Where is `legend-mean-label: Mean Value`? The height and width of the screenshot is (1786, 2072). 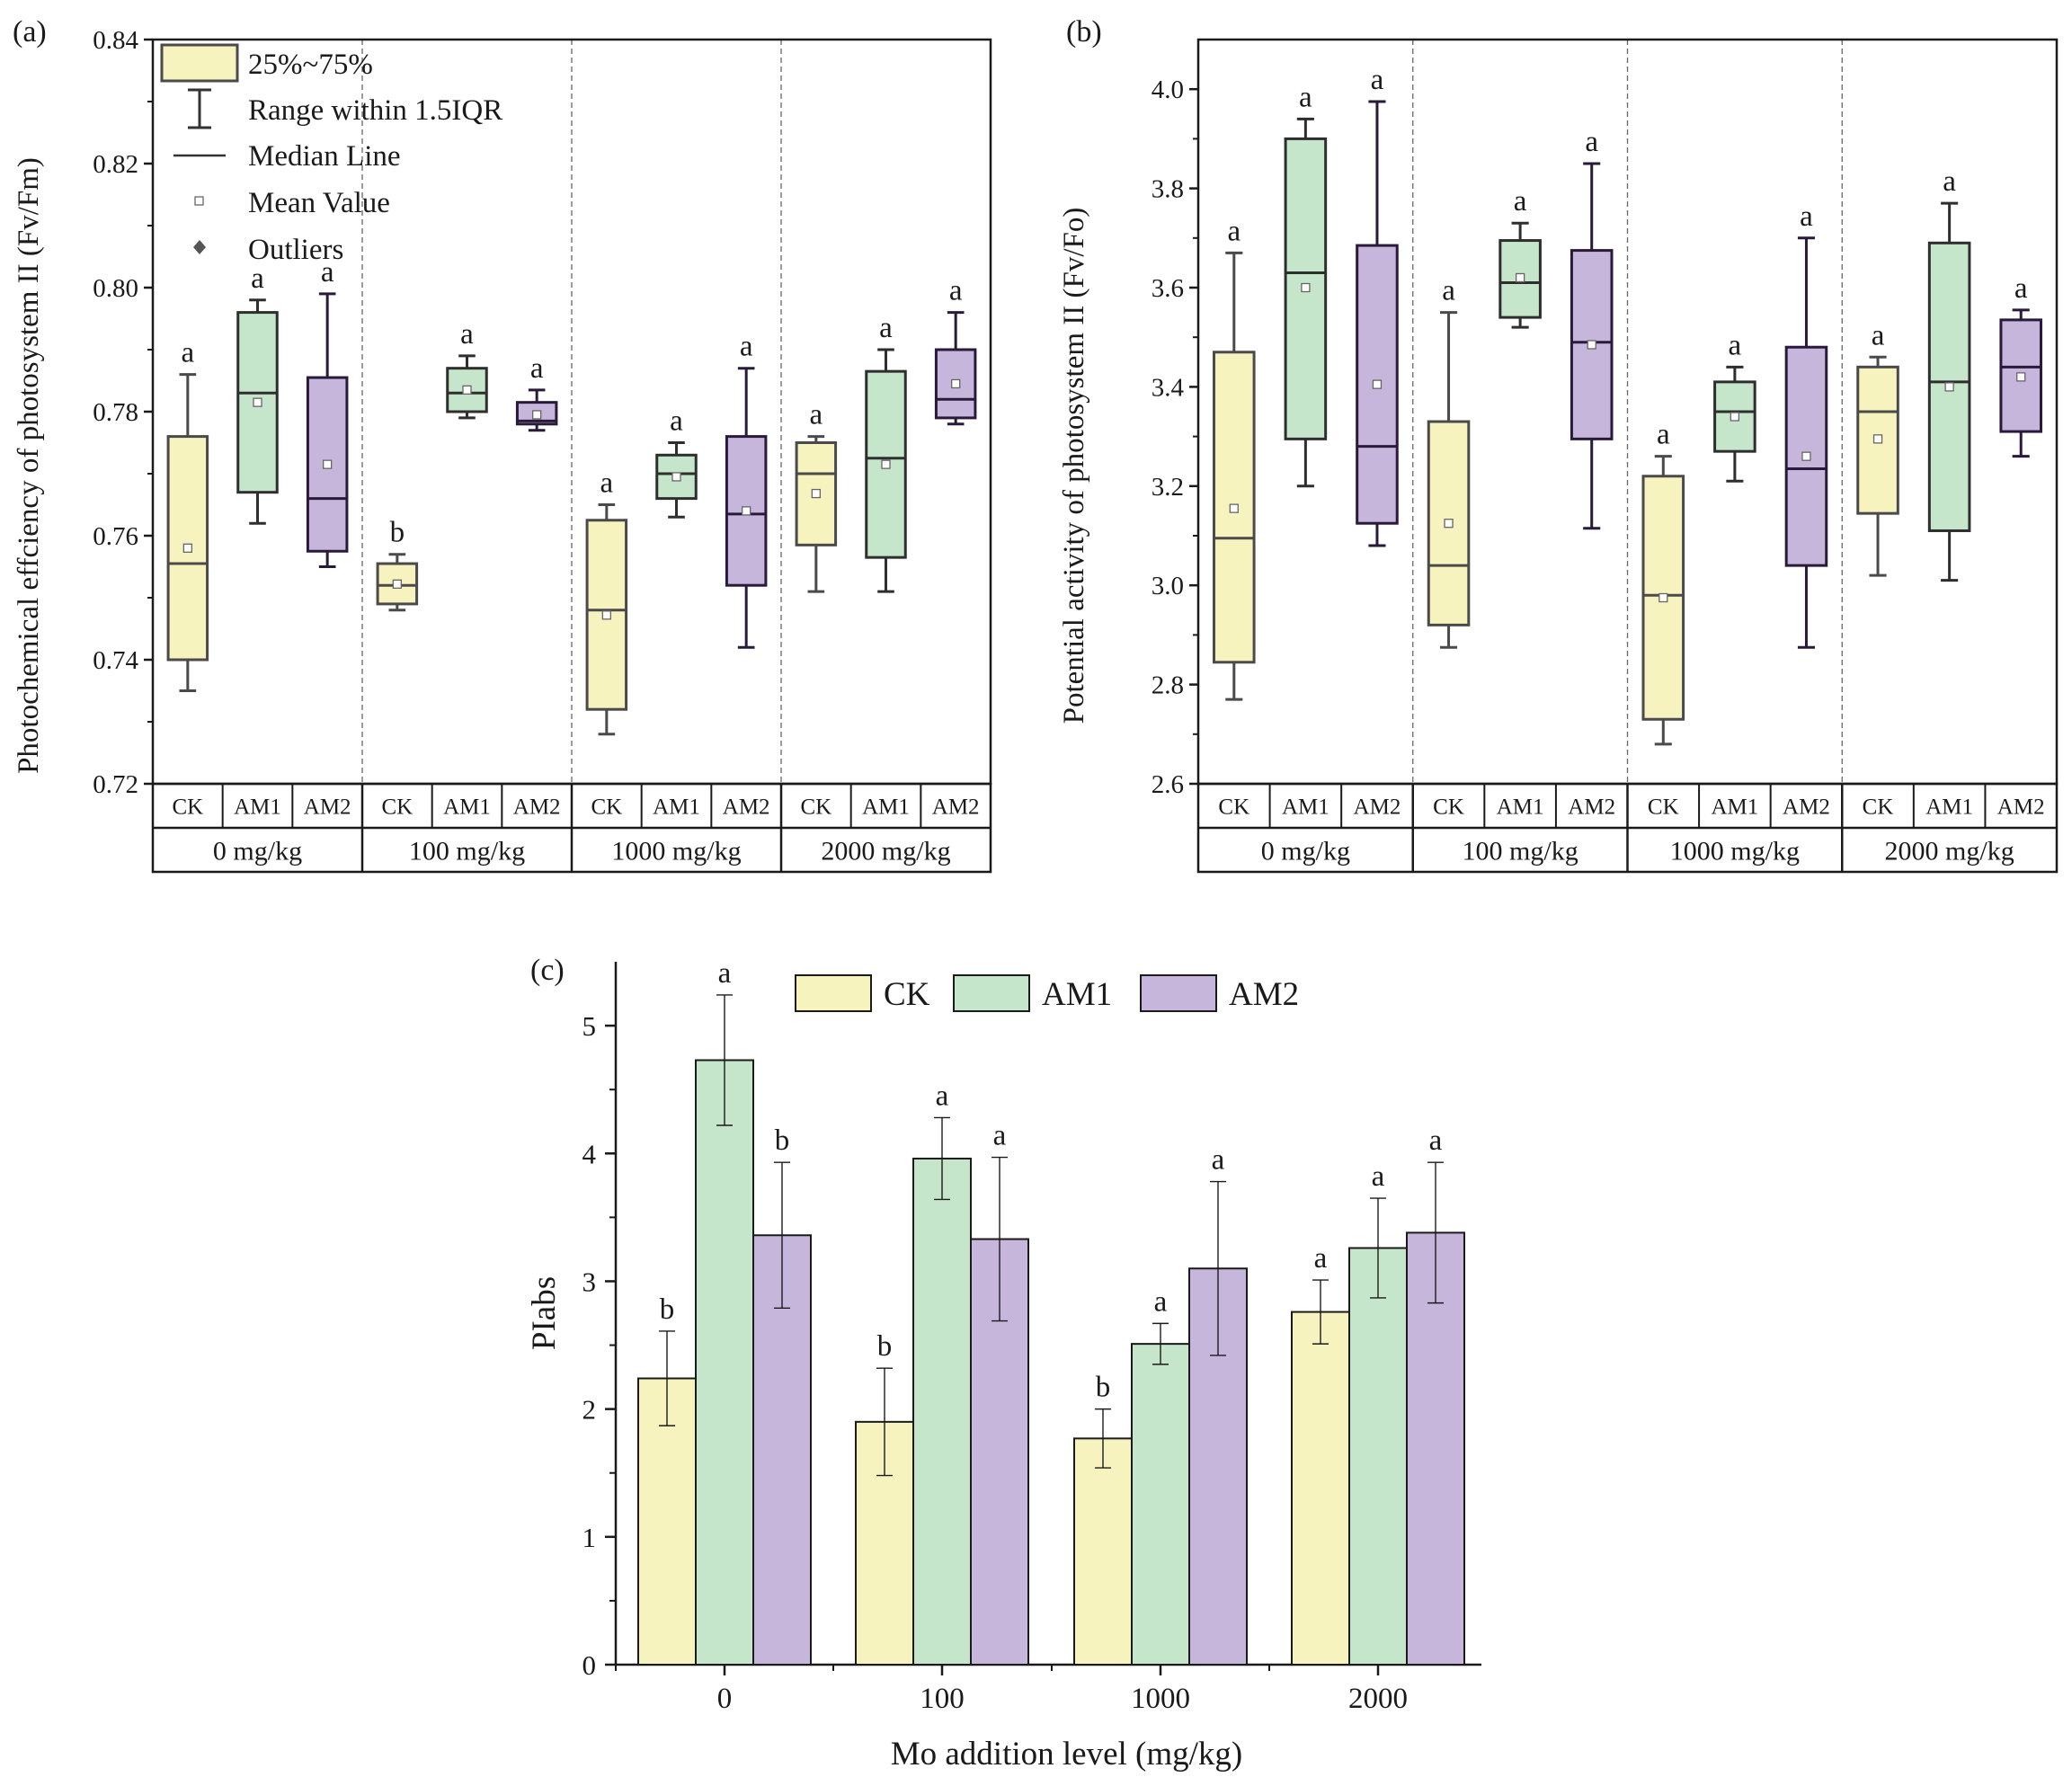
legend-mean-label: Mean Value is located at coordinates (319, 203).